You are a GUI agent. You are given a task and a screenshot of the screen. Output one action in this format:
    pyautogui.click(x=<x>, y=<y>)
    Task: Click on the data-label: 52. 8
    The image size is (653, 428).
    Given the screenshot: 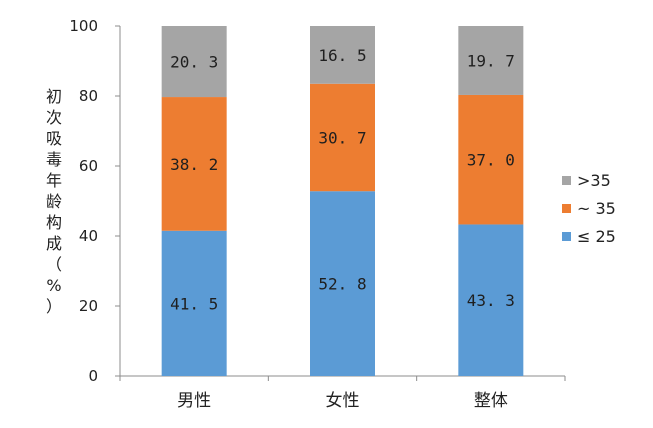 What is the action you would take?
    pyautogui.click(x=342, y=284)
    